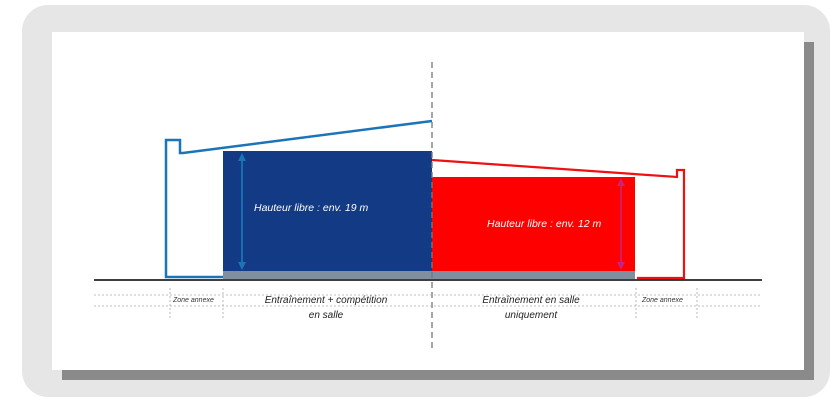 Image resolution: width=830 pixels, height=398 pixels. I want to click on left-zone-label-line2: en salle, so click(326, 315).